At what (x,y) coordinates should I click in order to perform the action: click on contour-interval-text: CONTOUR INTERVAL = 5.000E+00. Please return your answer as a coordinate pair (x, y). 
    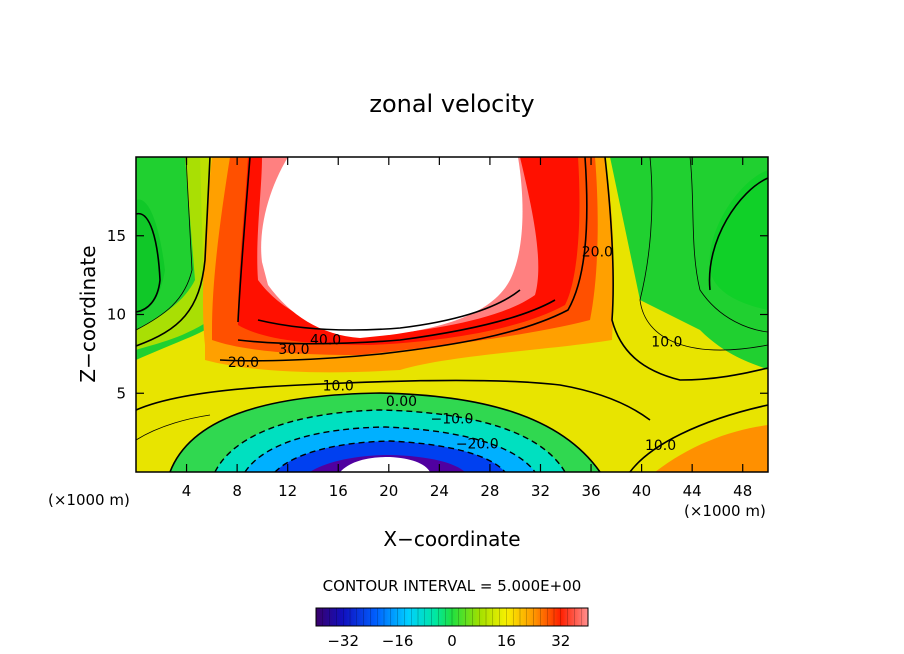
    Looking at the image, I should click on (452, 586).